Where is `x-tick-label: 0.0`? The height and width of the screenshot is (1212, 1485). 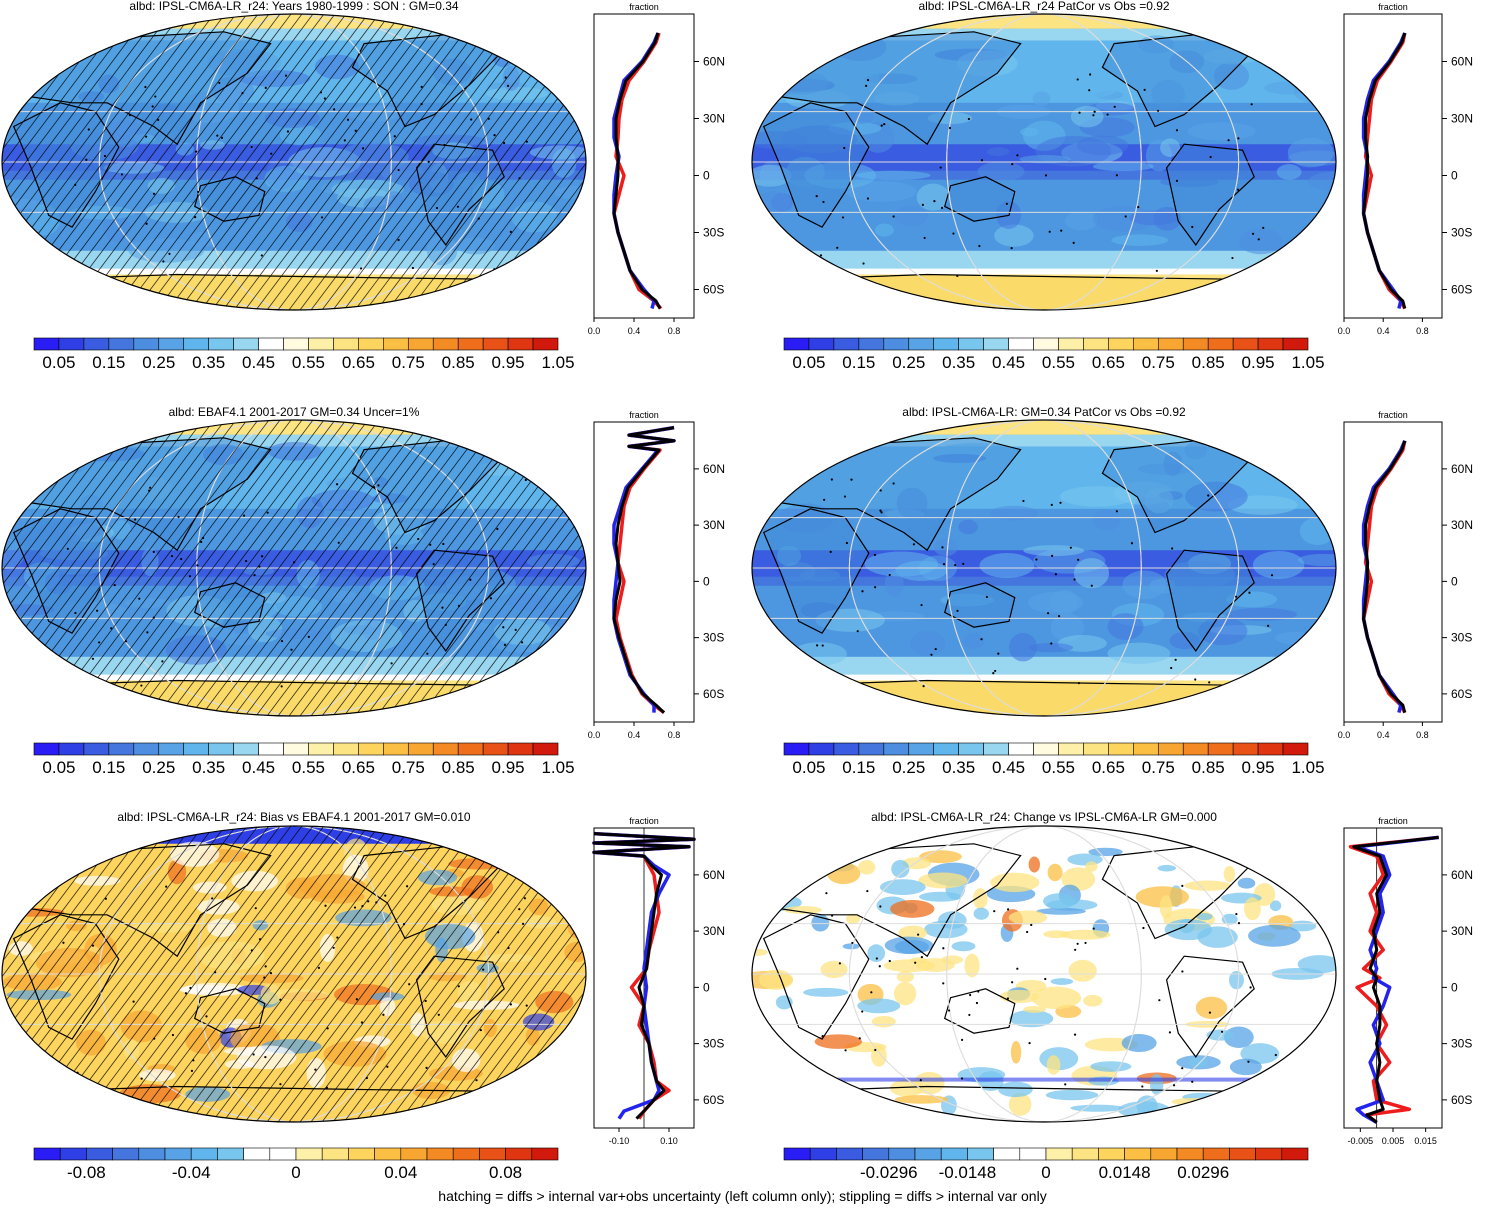
x-tick-label: 0.0 is located at coordinates (1344, 735).